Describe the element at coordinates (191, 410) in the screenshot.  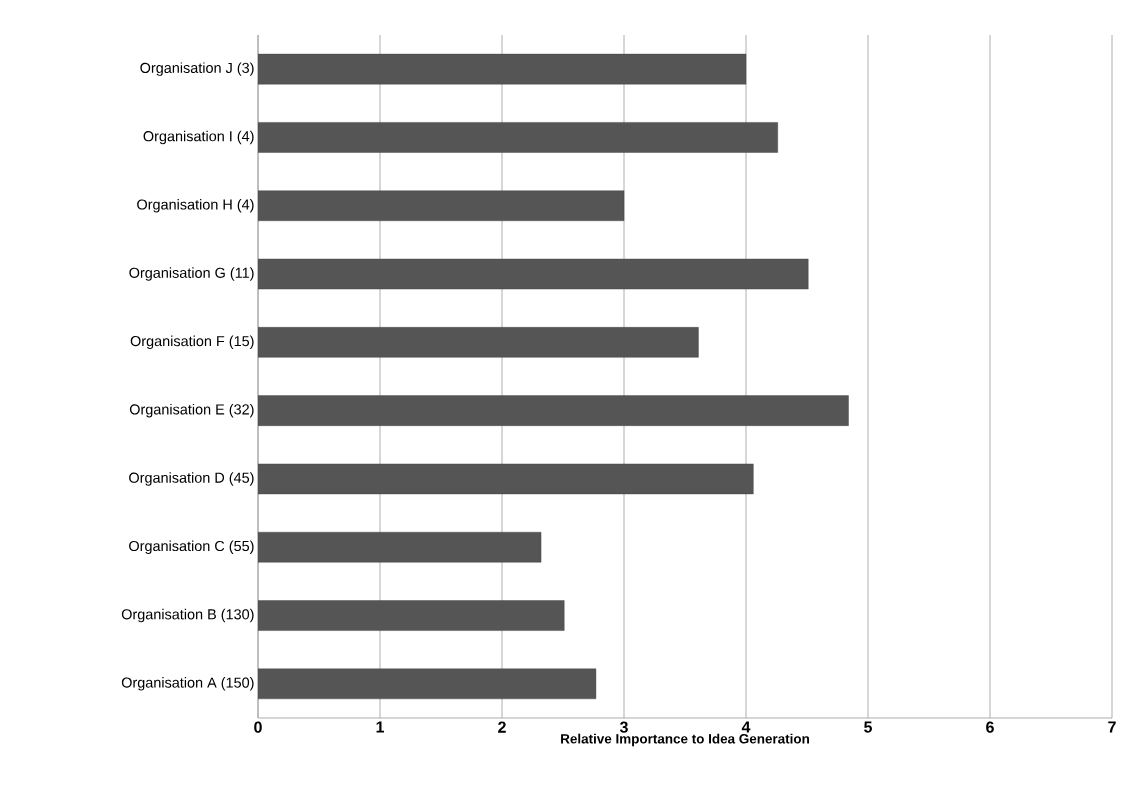
I see `y-tick-label: Organisation E (32)` at that location.